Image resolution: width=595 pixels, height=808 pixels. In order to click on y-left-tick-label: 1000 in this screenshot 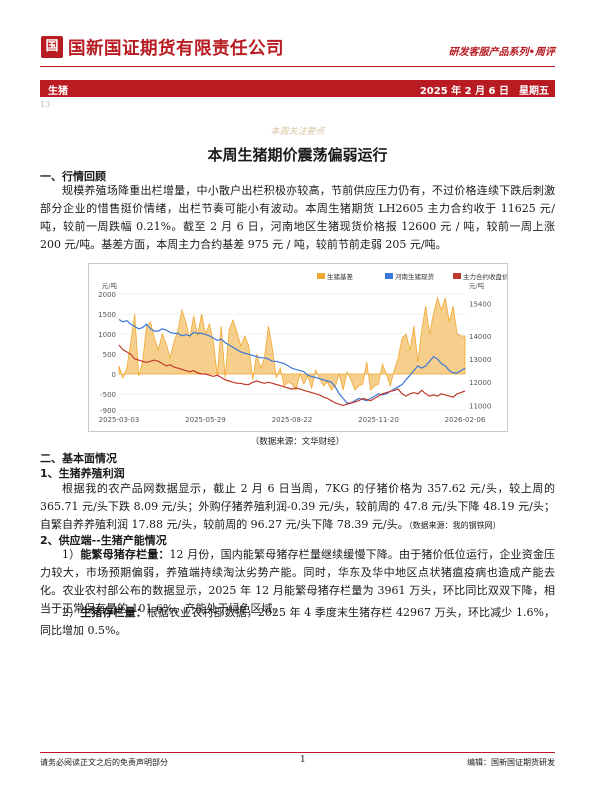, I will do `click(107, 335)`.